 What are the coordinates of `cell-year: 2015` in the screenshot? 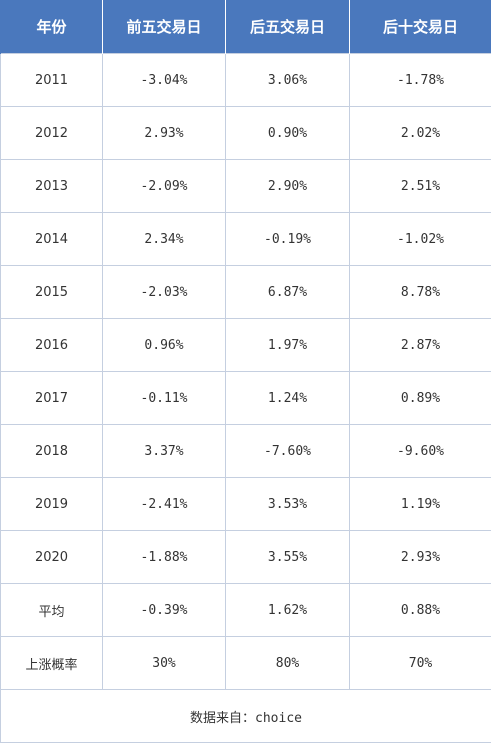 It's located at (51, 292).